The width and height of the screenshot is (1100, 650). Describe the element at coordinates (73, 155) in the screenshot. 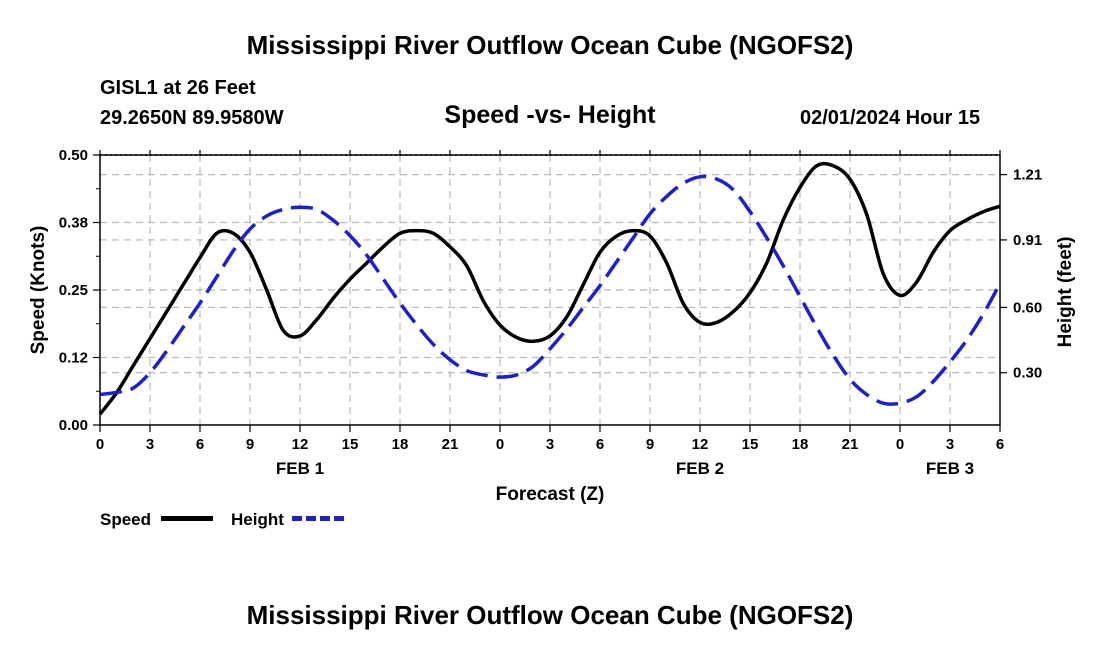

I see `y-tick-label-left: 0.50` at that location.